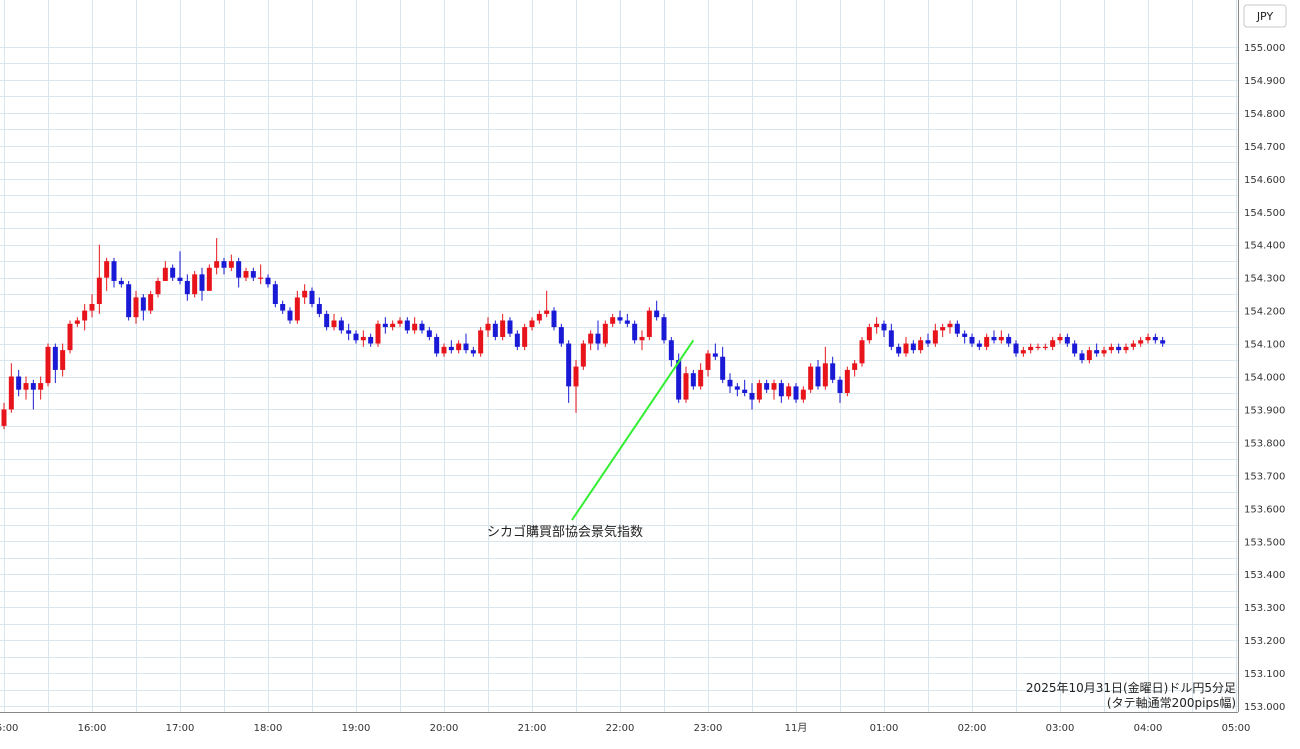  Describe the element at coordinates (796, 728) in the screenshot. I see `x-tick-label: 11月` at that location.